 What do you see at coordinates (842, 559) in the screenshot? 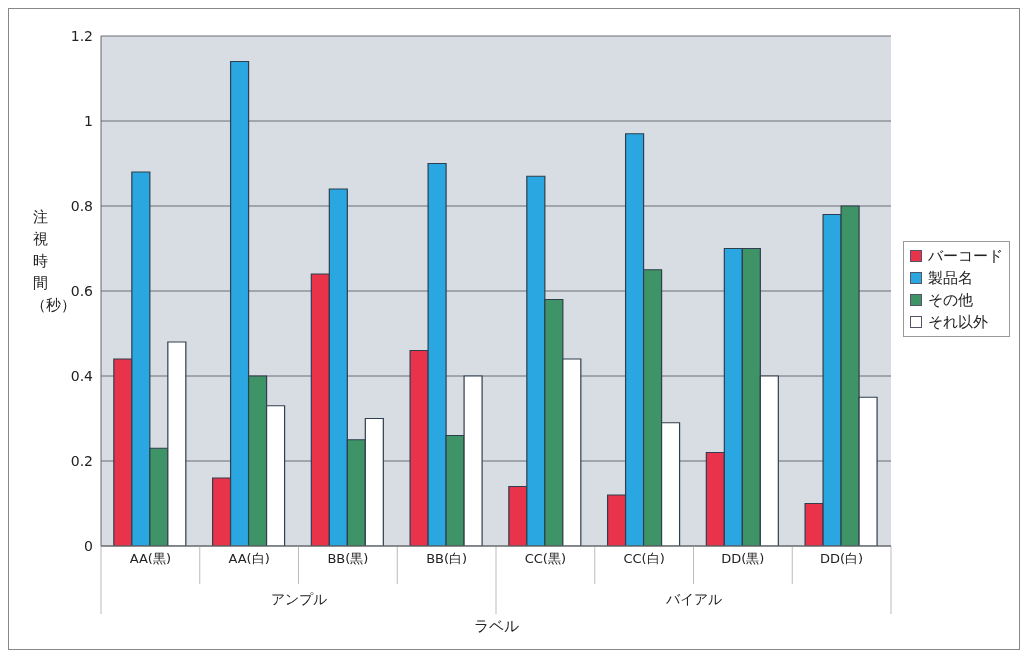
I see `x-tick-label: DD(白)` at bounding box center [842, 559].